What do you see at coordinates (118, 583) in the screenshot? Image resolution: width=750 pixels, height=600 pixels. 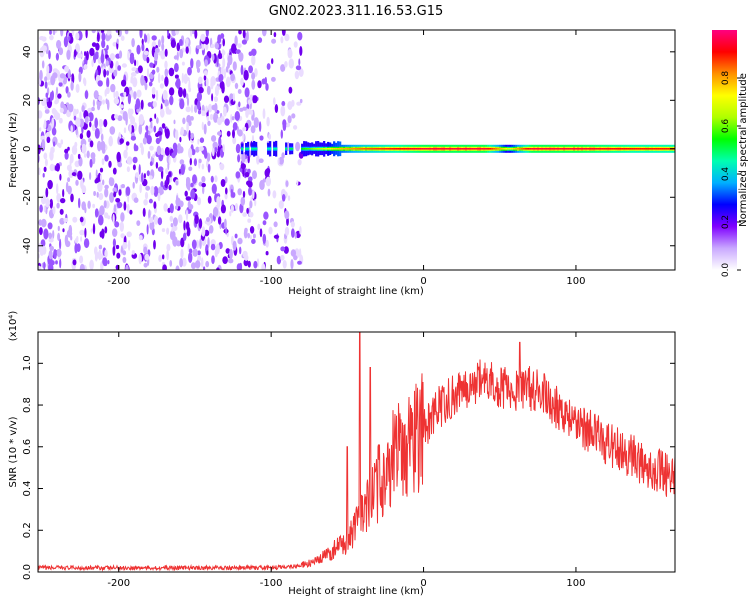 I see `x-tick-label: -200` at bounding box center [118, 583].